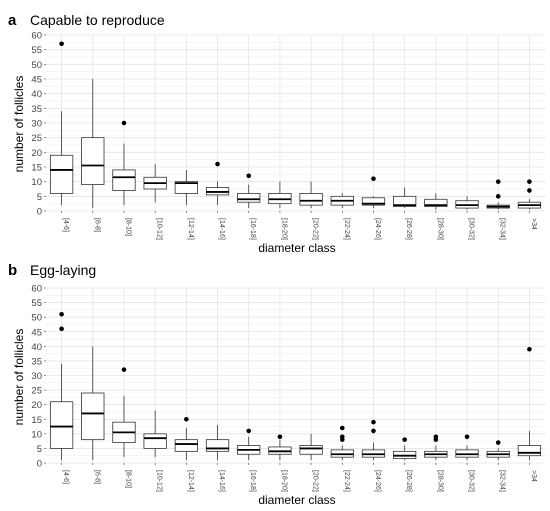 This screenshot has height=511, width=550. What do you see at coordinates (127, 227) in the screenshot?
I see `panel-a-x-tick-label: [8-10]` at bounding box center [127, 227].